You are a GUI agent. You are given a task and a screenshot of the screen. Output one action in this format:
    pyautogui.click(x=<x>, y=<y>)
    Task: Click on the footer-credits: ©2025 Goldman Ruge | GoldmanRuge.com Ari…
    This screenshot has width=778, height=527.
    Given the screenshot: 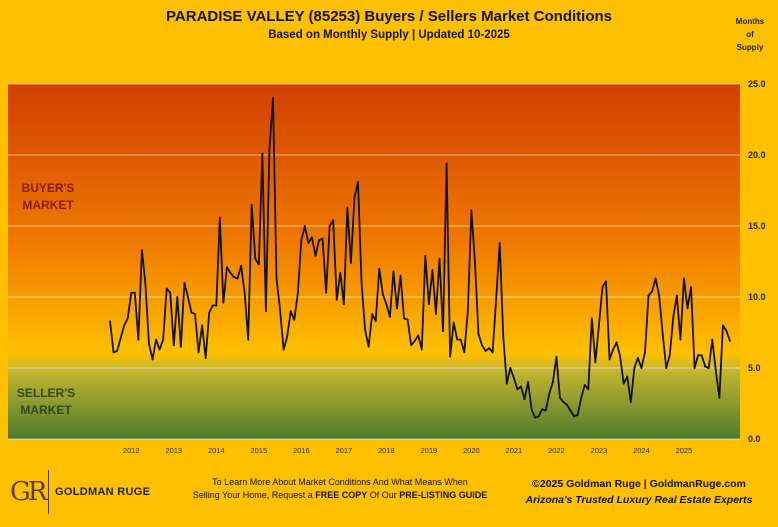 What is the action you would take?
    pyautogui.click(x=639, y=492)
    